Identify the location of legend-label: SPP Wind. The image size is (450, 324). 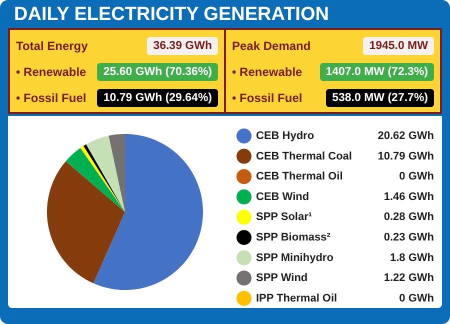
(282, 278).